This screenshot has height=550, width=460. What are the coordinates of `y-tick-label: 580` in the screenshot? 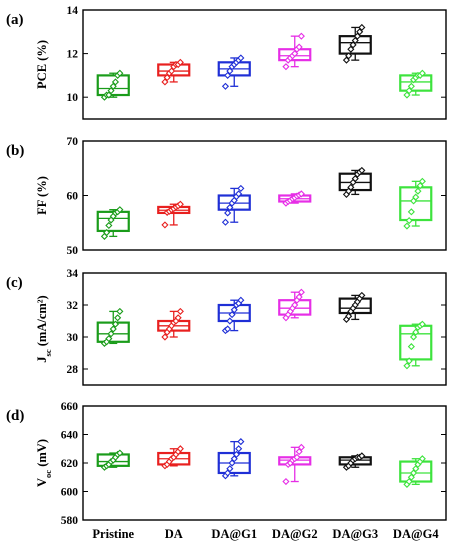 It's located at (70, 521).